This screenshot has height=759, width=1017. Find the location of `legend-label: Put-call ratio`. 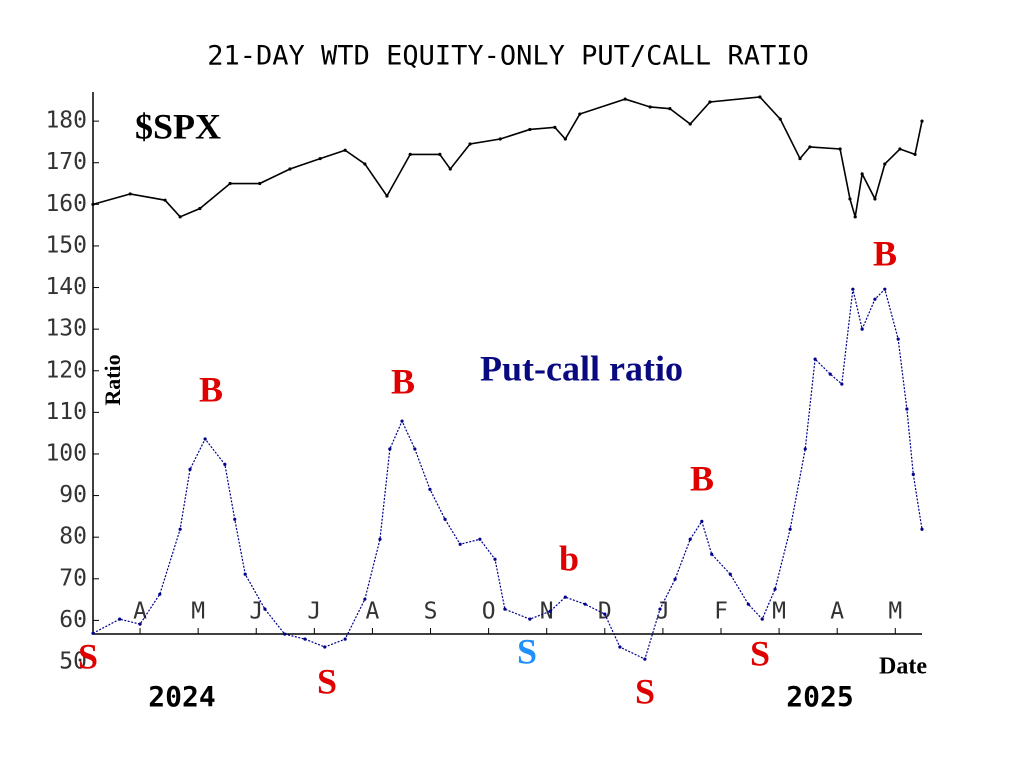

legend-label: Put-call ratio is located at coordinates (581, 368).